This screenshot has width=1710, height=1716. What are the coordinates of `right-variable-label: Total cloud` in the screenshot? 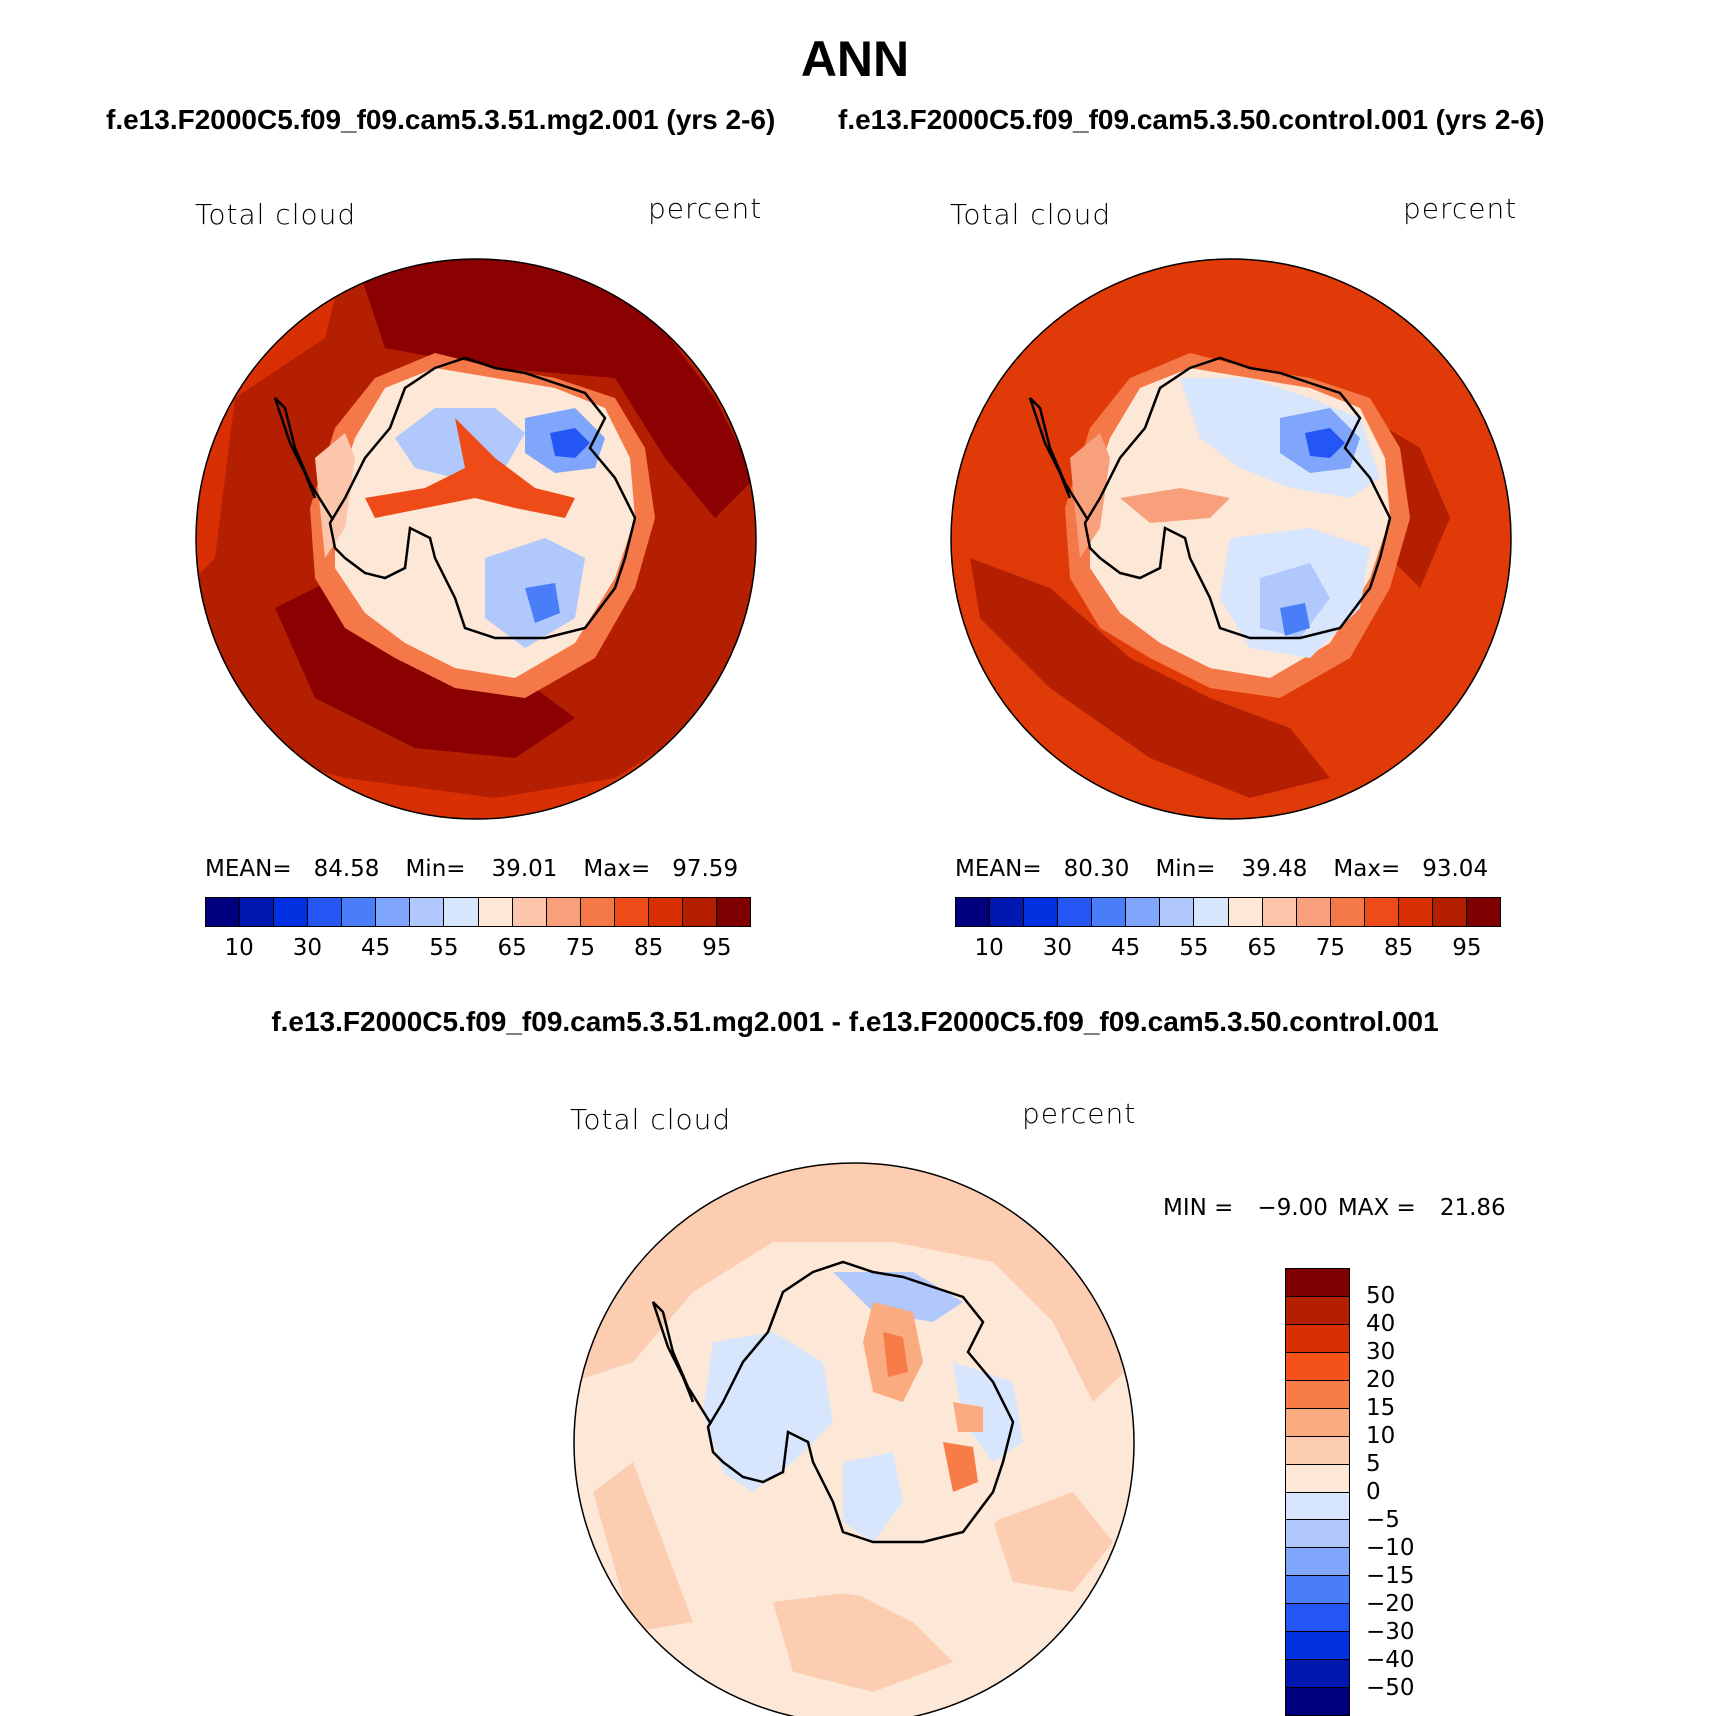 It's located at (1031, 214).